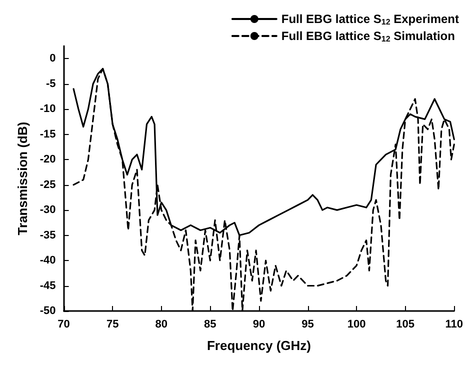 The image size is (474, 367). I want to click on x-tick-label: 75, so click(112, 324).